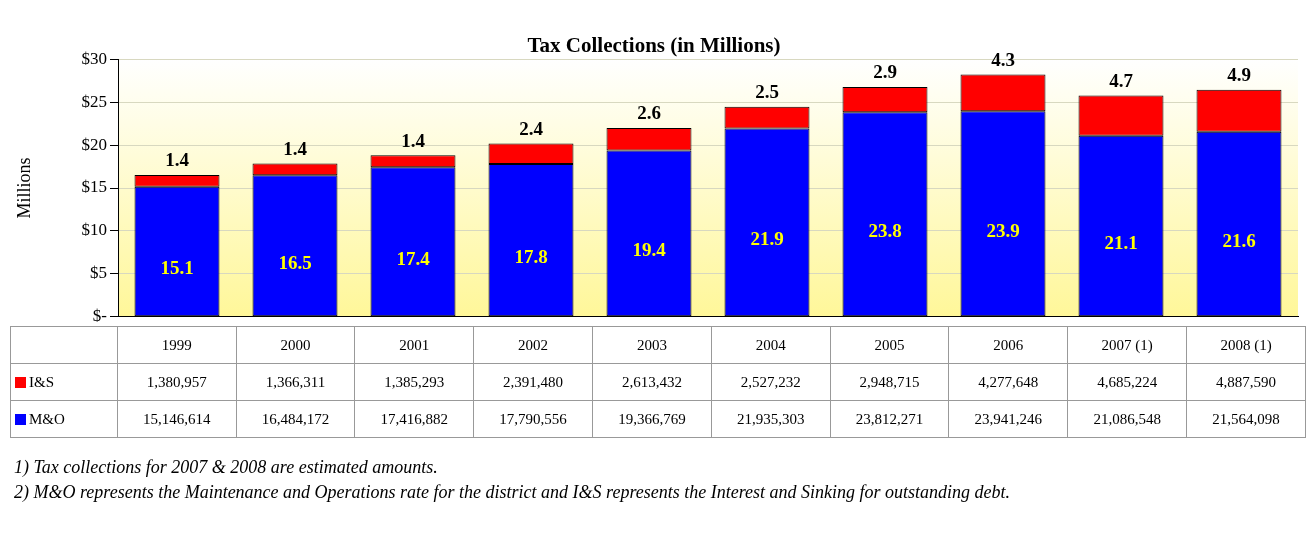 This screenshot has height=537, width=1306. What do you see at coordinates (23, 188) in the screenshot?
I see `y-axis-title: Millions` at bounding box center [23, 188].